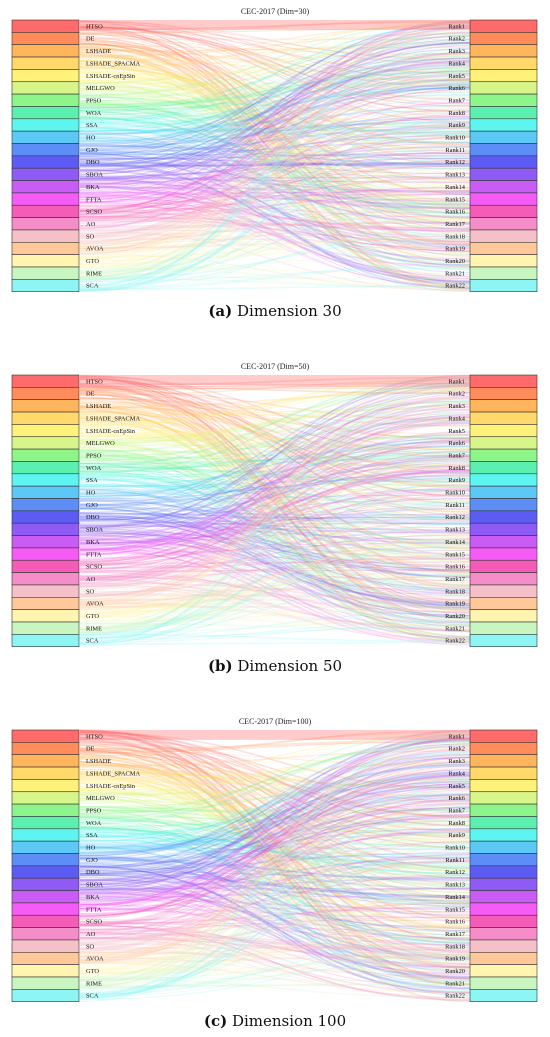  What do you see at coordinates (94, 567) in the screenshot?
I see `algorithm-label: SCSO` at bounding box center [94, 567].